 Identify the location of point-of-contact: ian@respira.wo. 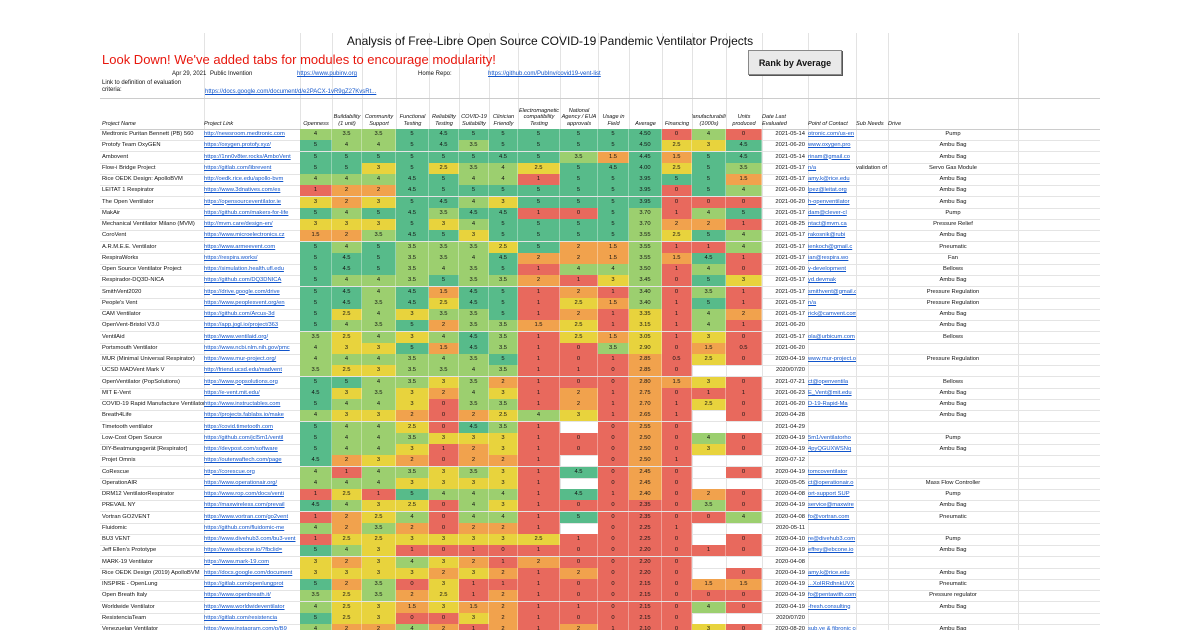
(828, 257).